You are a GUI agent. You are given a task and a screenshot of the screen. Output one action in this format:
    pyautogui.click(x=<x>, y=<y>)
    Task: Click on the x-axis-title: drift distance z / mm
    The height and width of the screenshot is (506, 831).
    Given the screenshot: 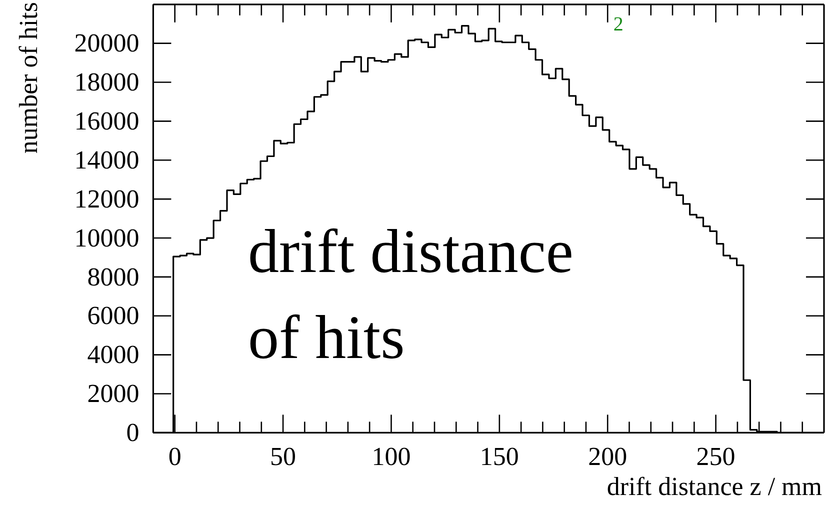 What is the action you would take?
    pyautogui.click(x=714, y=486)
    